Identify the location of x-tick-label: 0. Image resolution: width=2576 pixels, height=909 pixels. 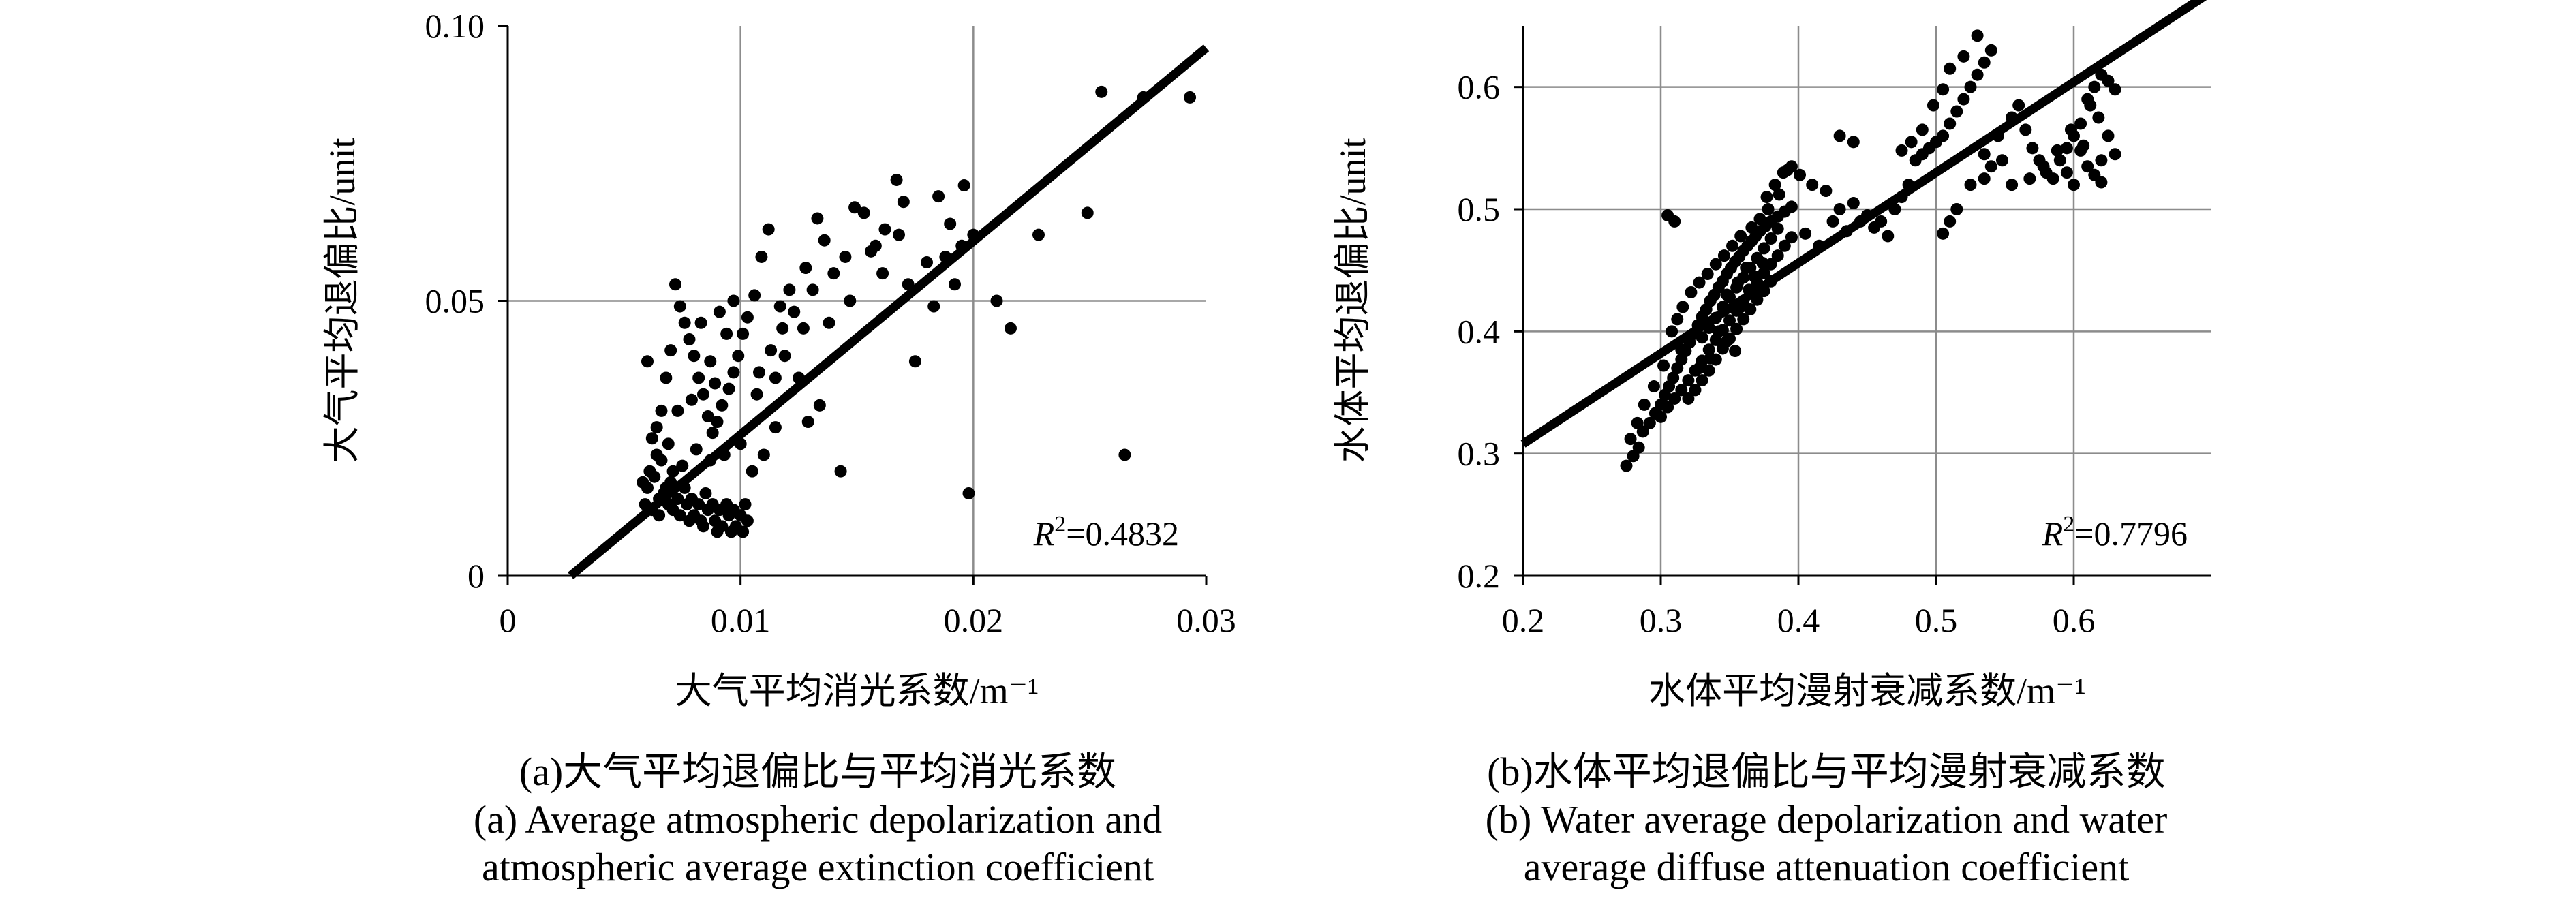
(508, 620).